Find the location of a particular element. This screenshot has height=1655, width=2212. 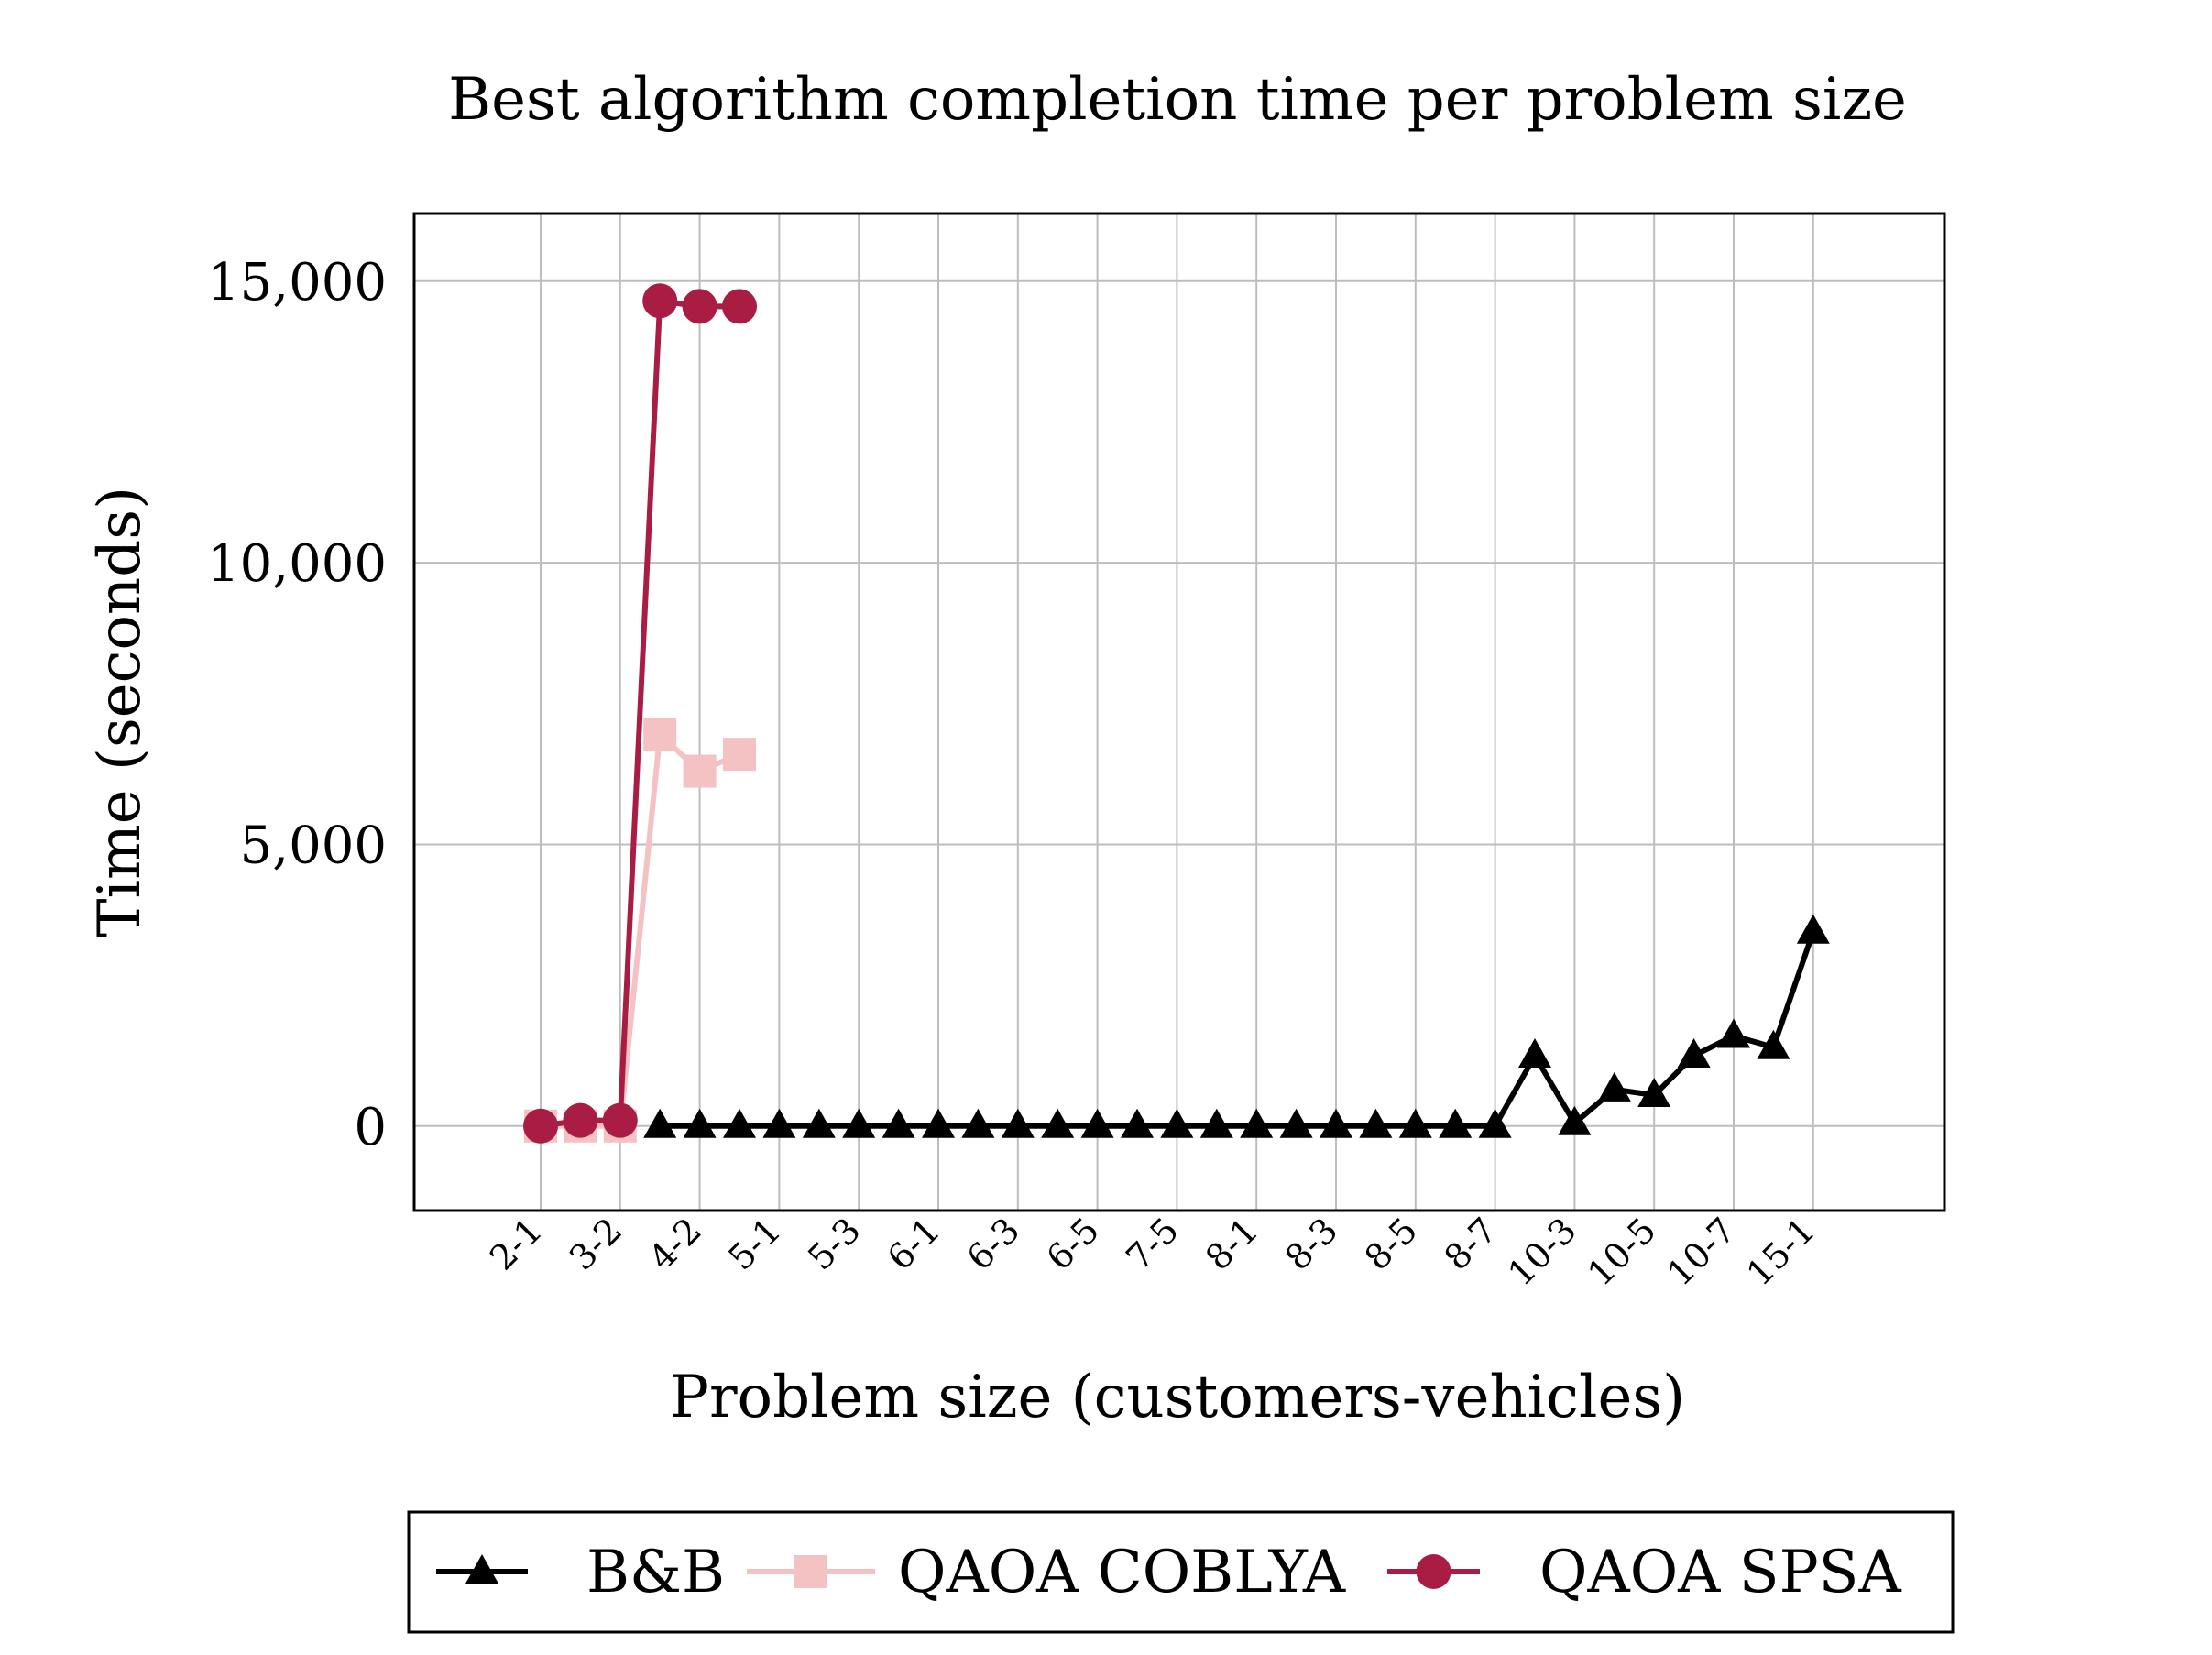

legend-box is located at coordinates (1181, 1572).